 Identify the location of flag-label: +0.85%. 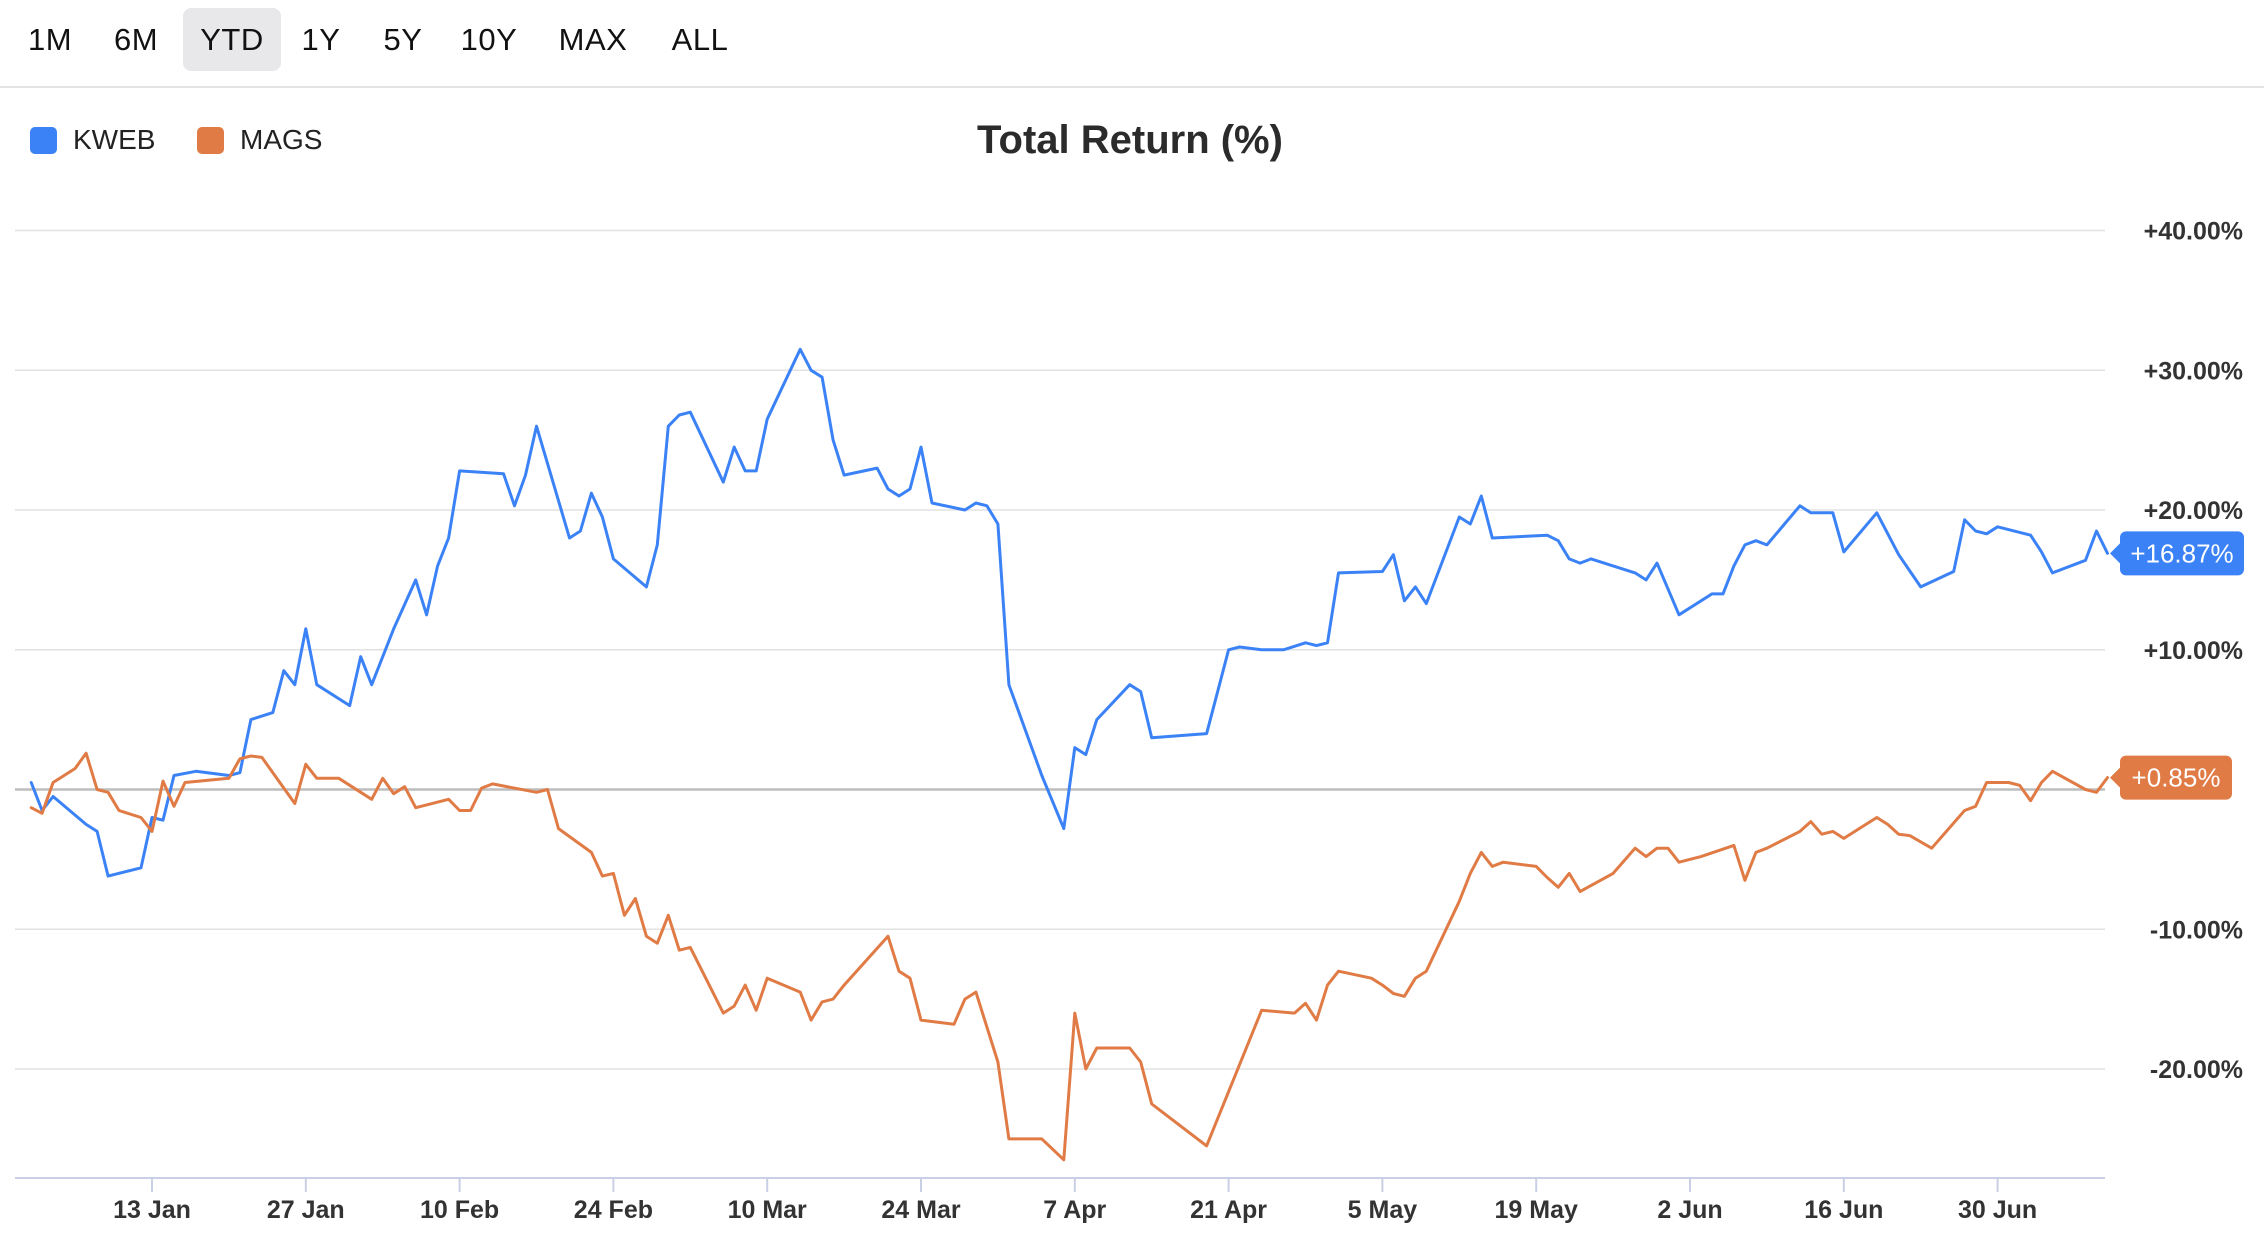
(2176, 778).